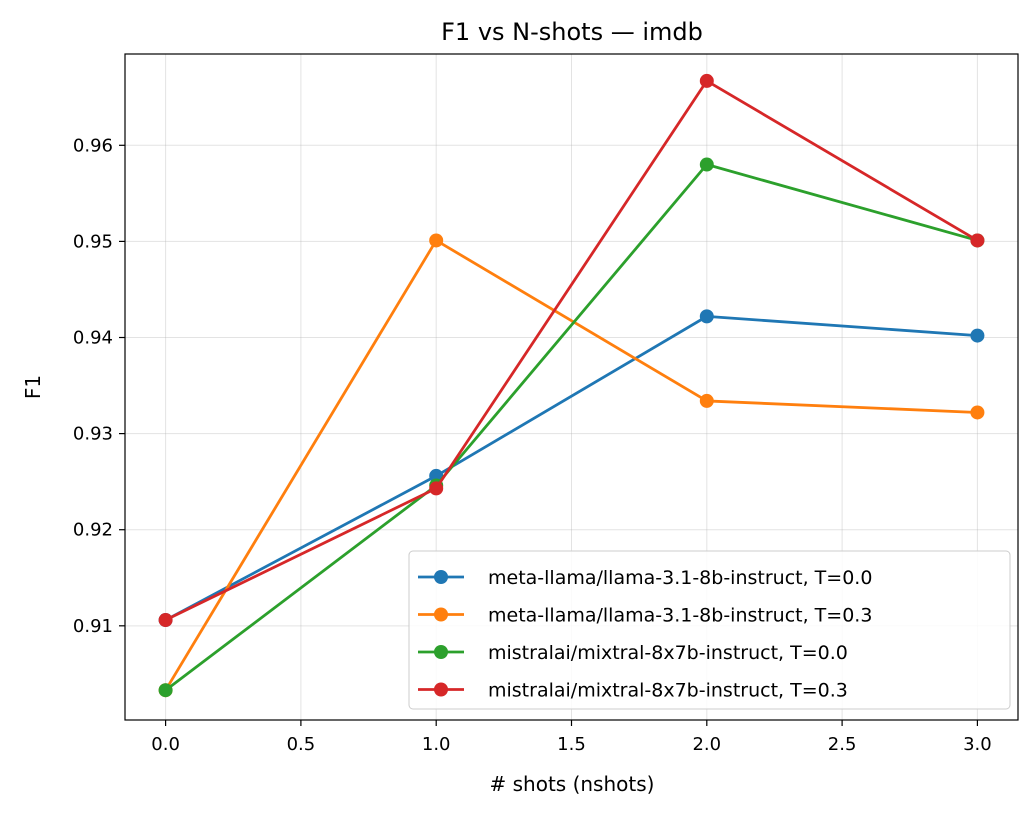  I want to click on y-tick-label: 0.92, so click(93, 530).